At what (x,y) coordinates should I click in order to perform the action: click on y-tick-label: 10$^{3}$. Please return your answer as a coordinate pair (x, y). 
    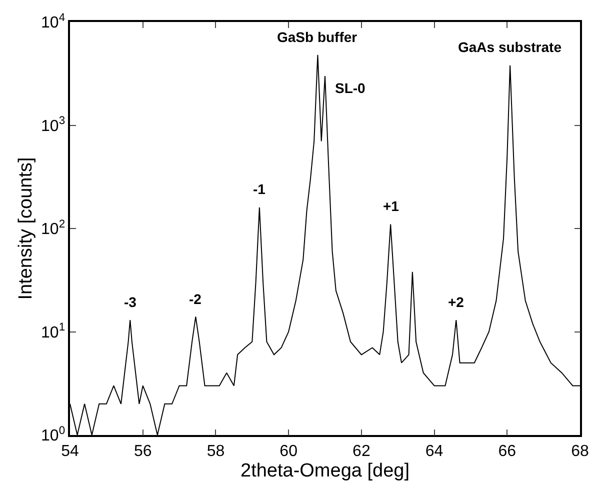
    Looking at the image, I should click on (53, 125).